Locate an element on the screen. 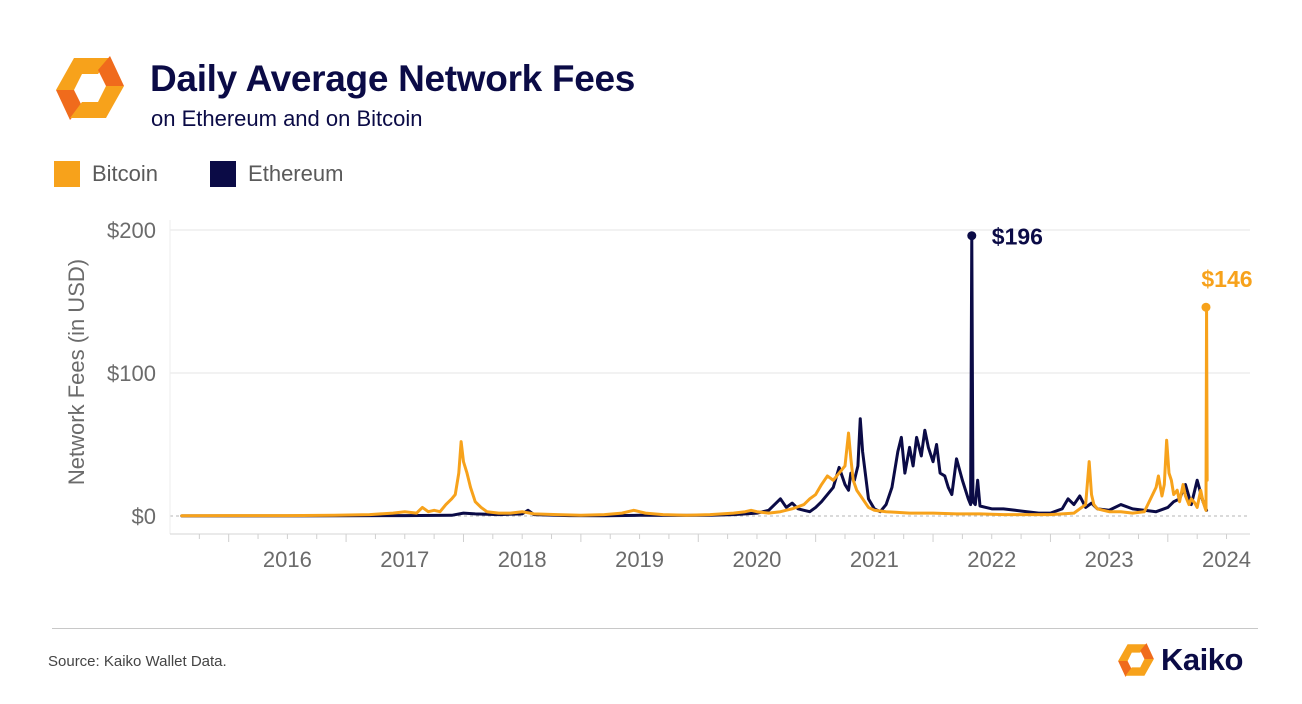  legend-item-ethereum: Ethereum is located at coordinates (276, 174).